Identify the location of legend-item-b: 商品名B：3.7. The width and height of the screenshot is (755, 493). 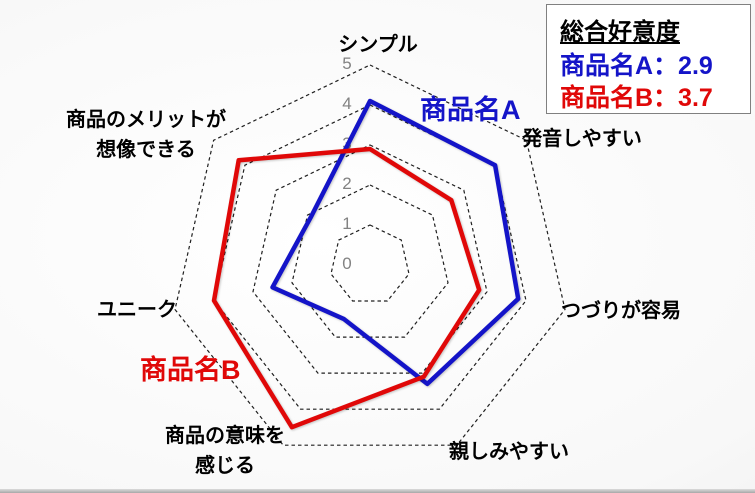
(636, 98).